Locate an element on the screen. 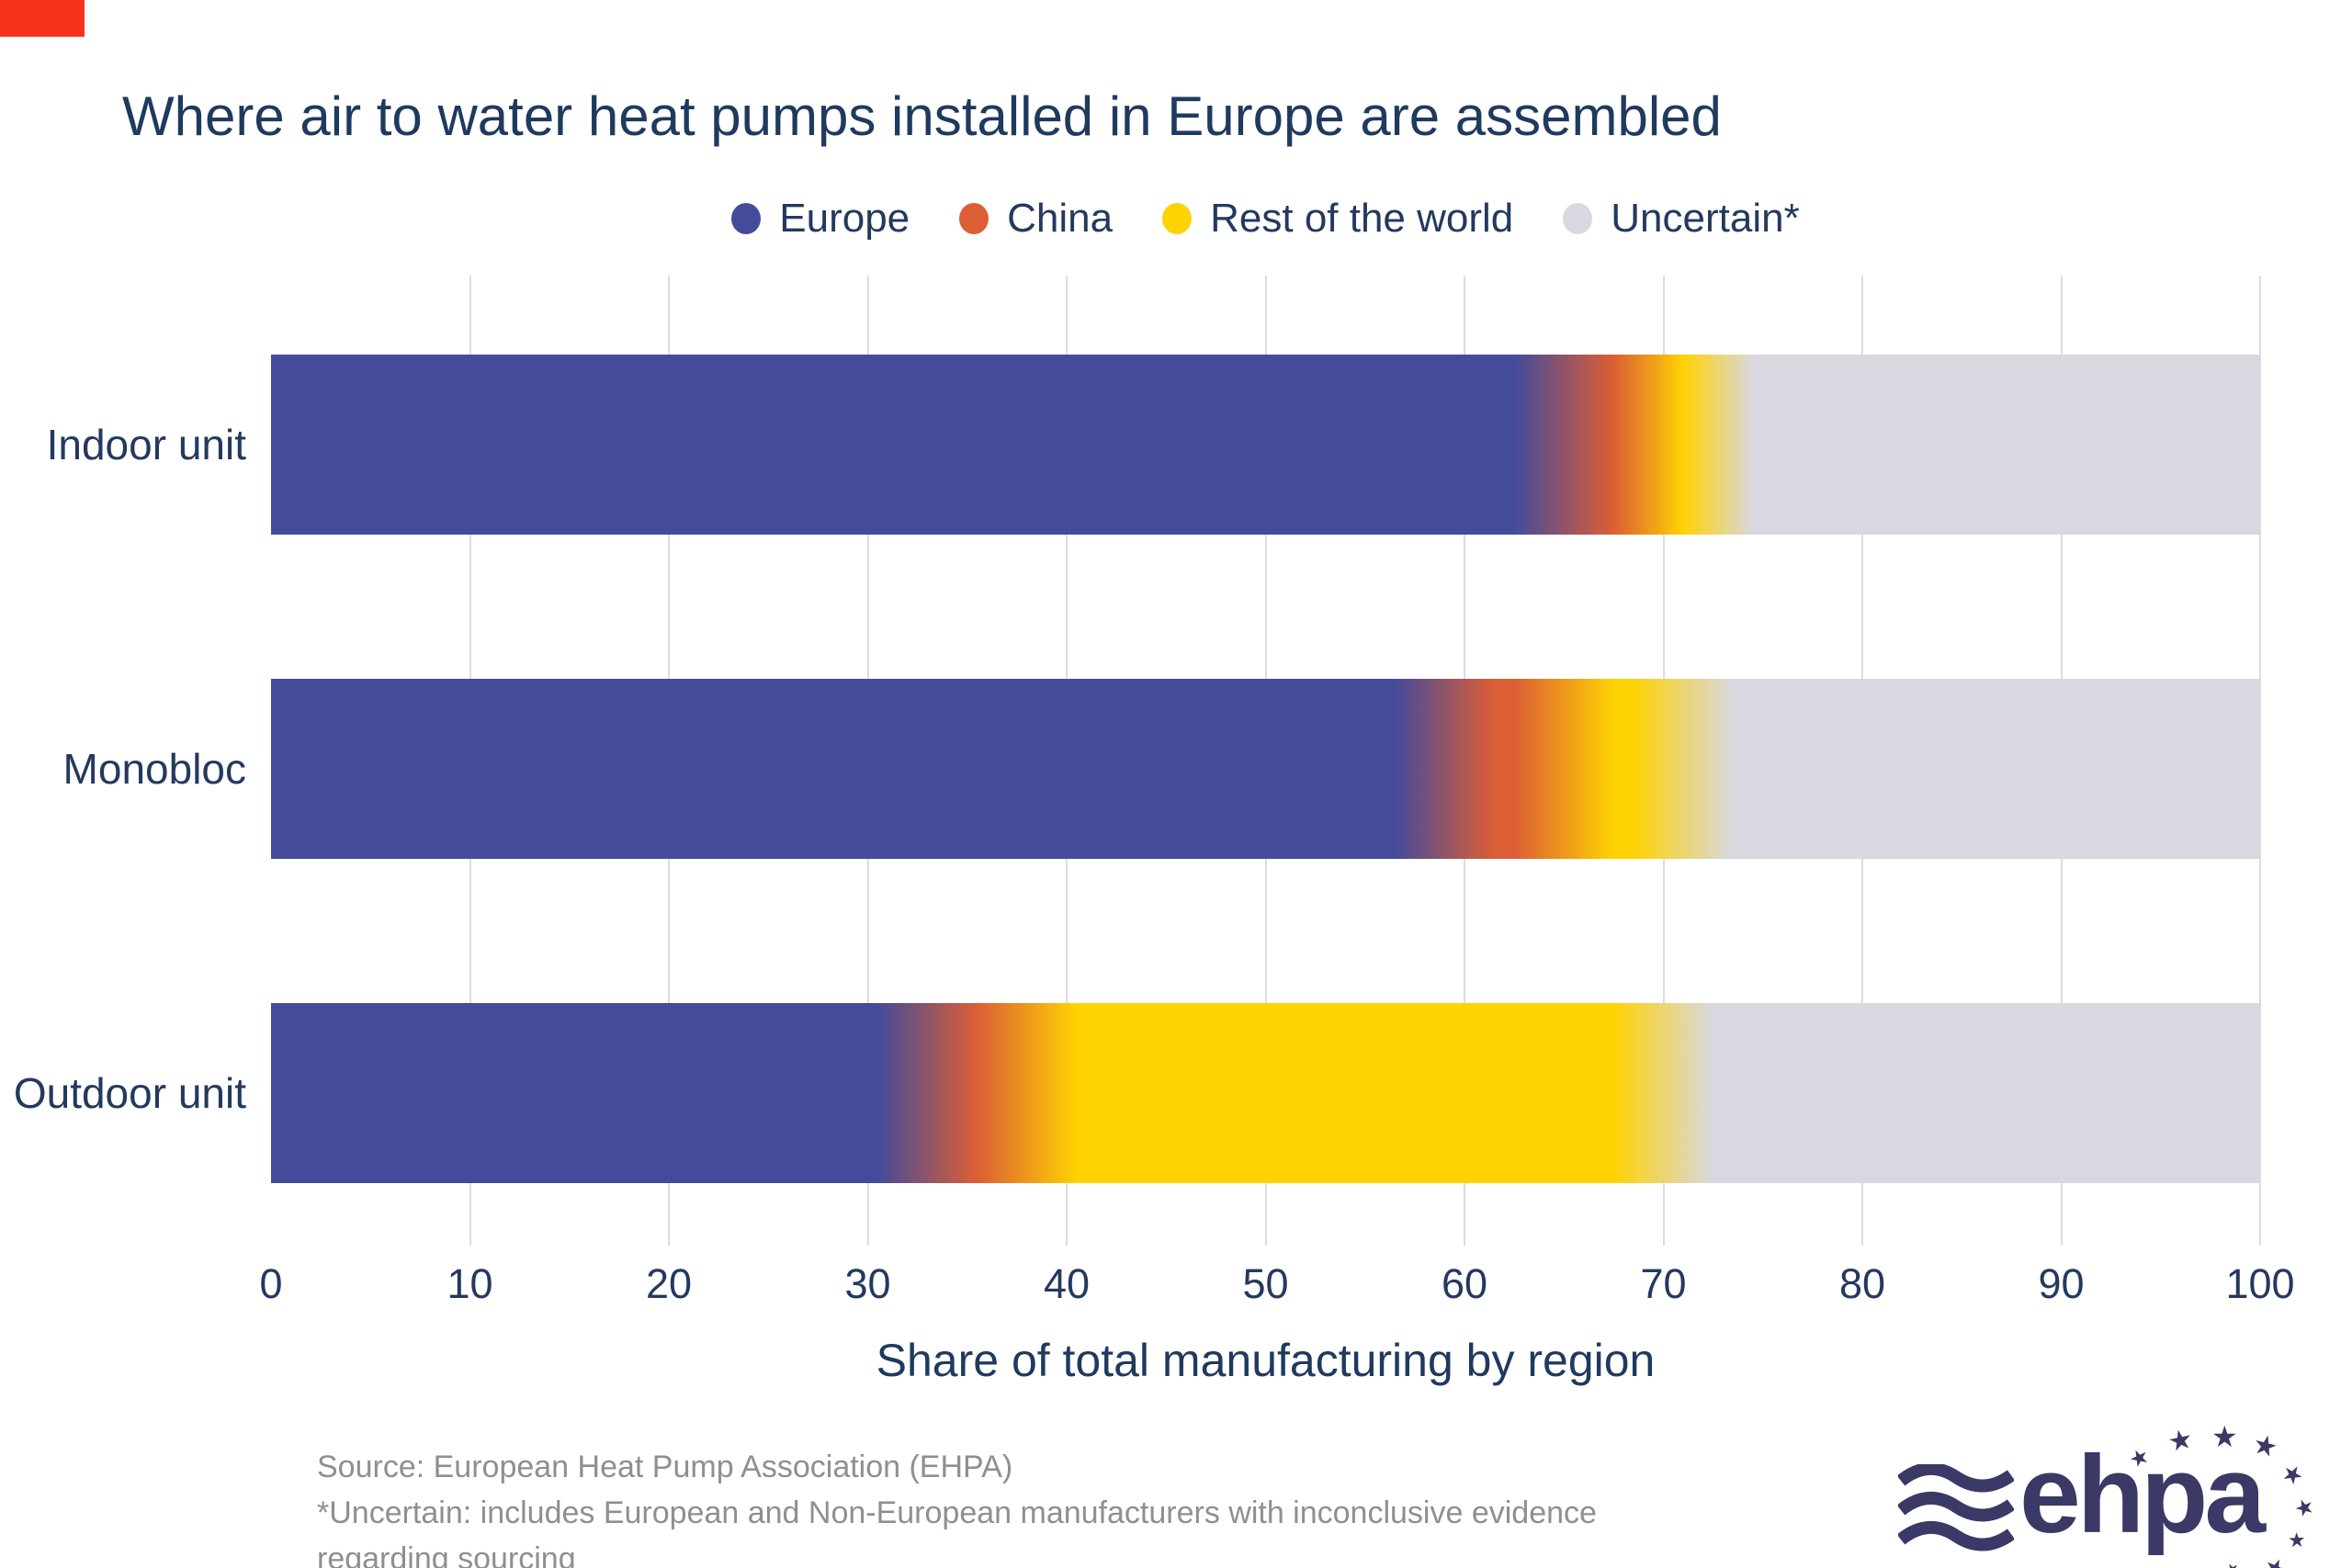 The width and height of the screenshot is (2352, 1568). x-tick-label: 20 is located at coordinates (669, 1284).